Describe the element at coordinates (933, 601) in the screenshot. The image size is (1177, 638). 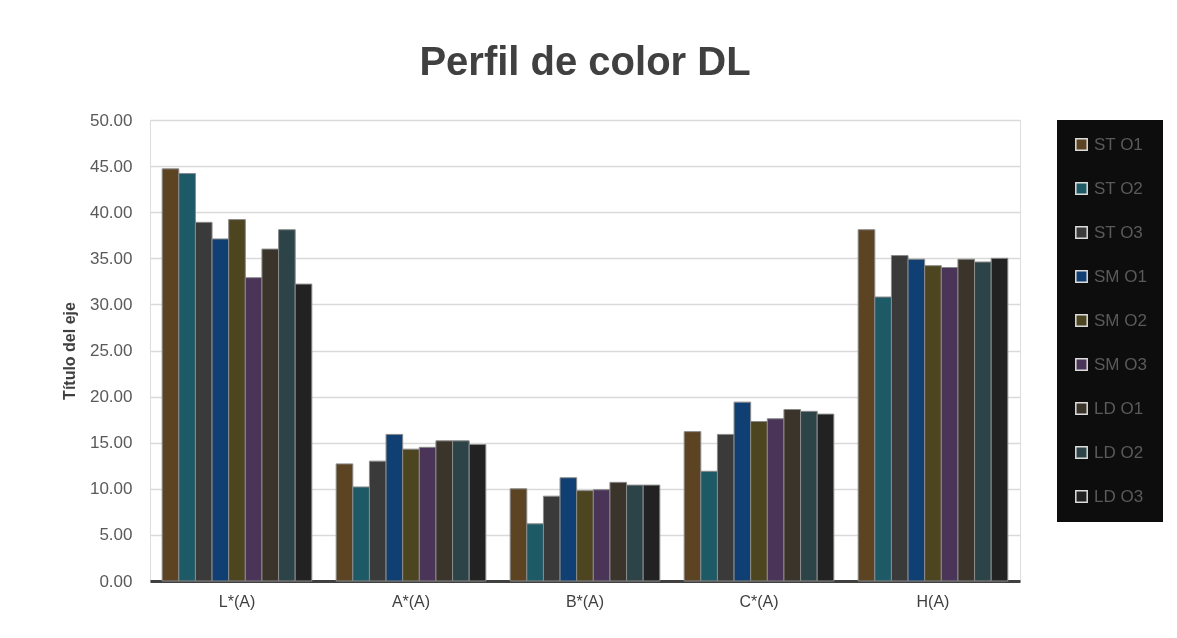
I see `x-tick-label: H(A)` at that location.